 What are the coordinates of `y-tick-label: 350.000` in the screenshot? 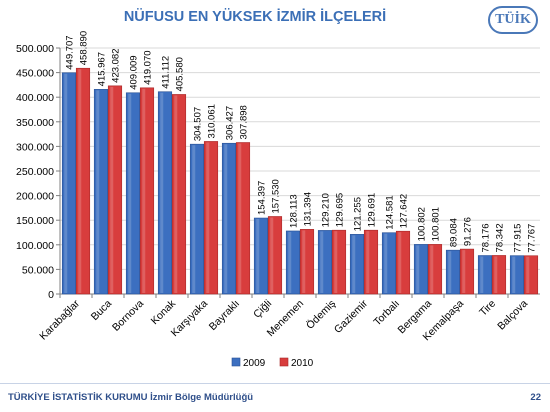 It's located at (35, 123).